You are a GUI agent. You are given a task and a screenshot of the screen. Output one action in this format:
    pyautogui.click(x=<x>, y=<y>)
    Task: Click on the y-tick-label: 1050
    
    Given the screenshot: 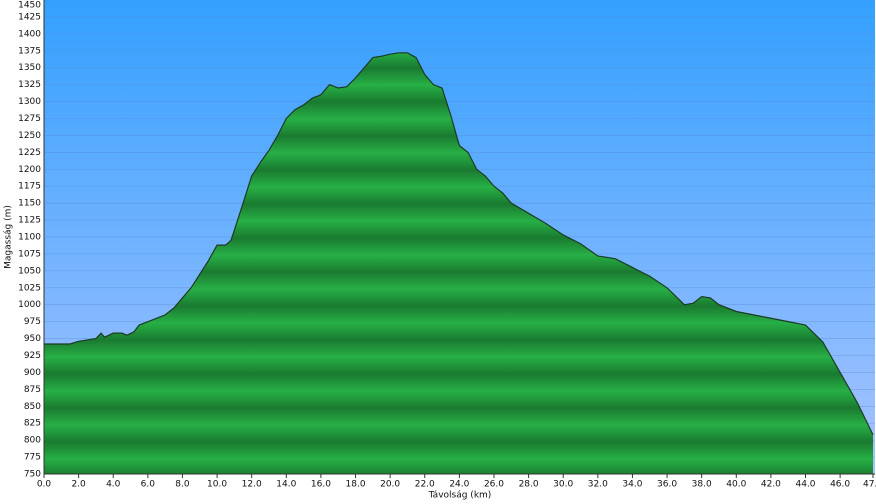 What is the action you would take?
    pyautogui.click(x=29, y=271)
    